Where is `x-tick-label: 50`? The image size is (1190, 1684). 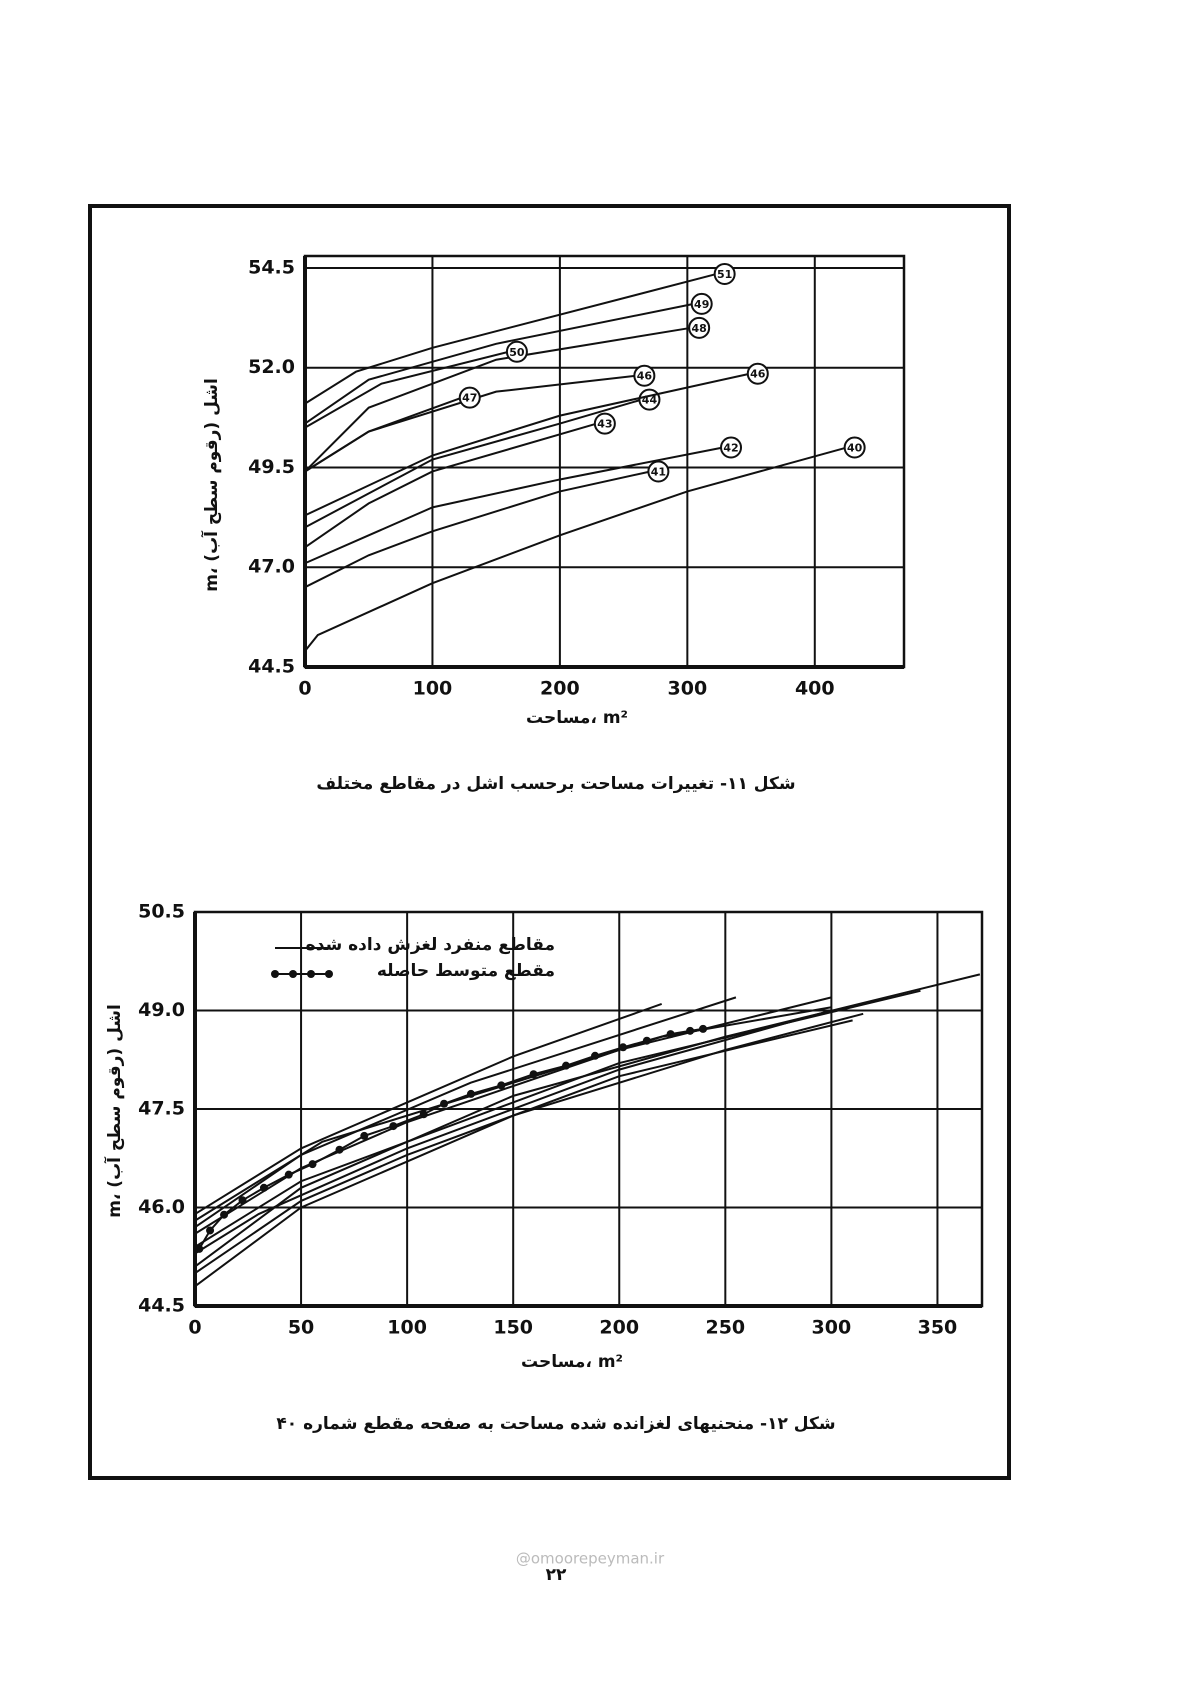
x-tick-label: 50 is located at coordinates (301, 1328).